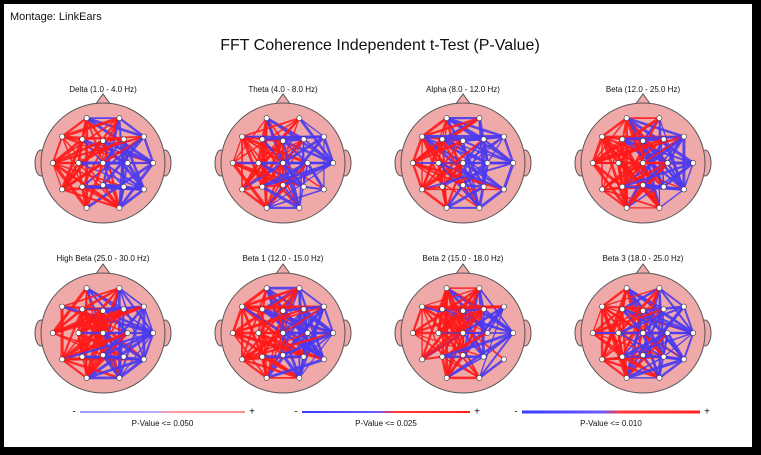 The image size is (761, 455). Describe the element at coordinates (707, 412) in the screenshot. I see `legend-plus: +` at that location.